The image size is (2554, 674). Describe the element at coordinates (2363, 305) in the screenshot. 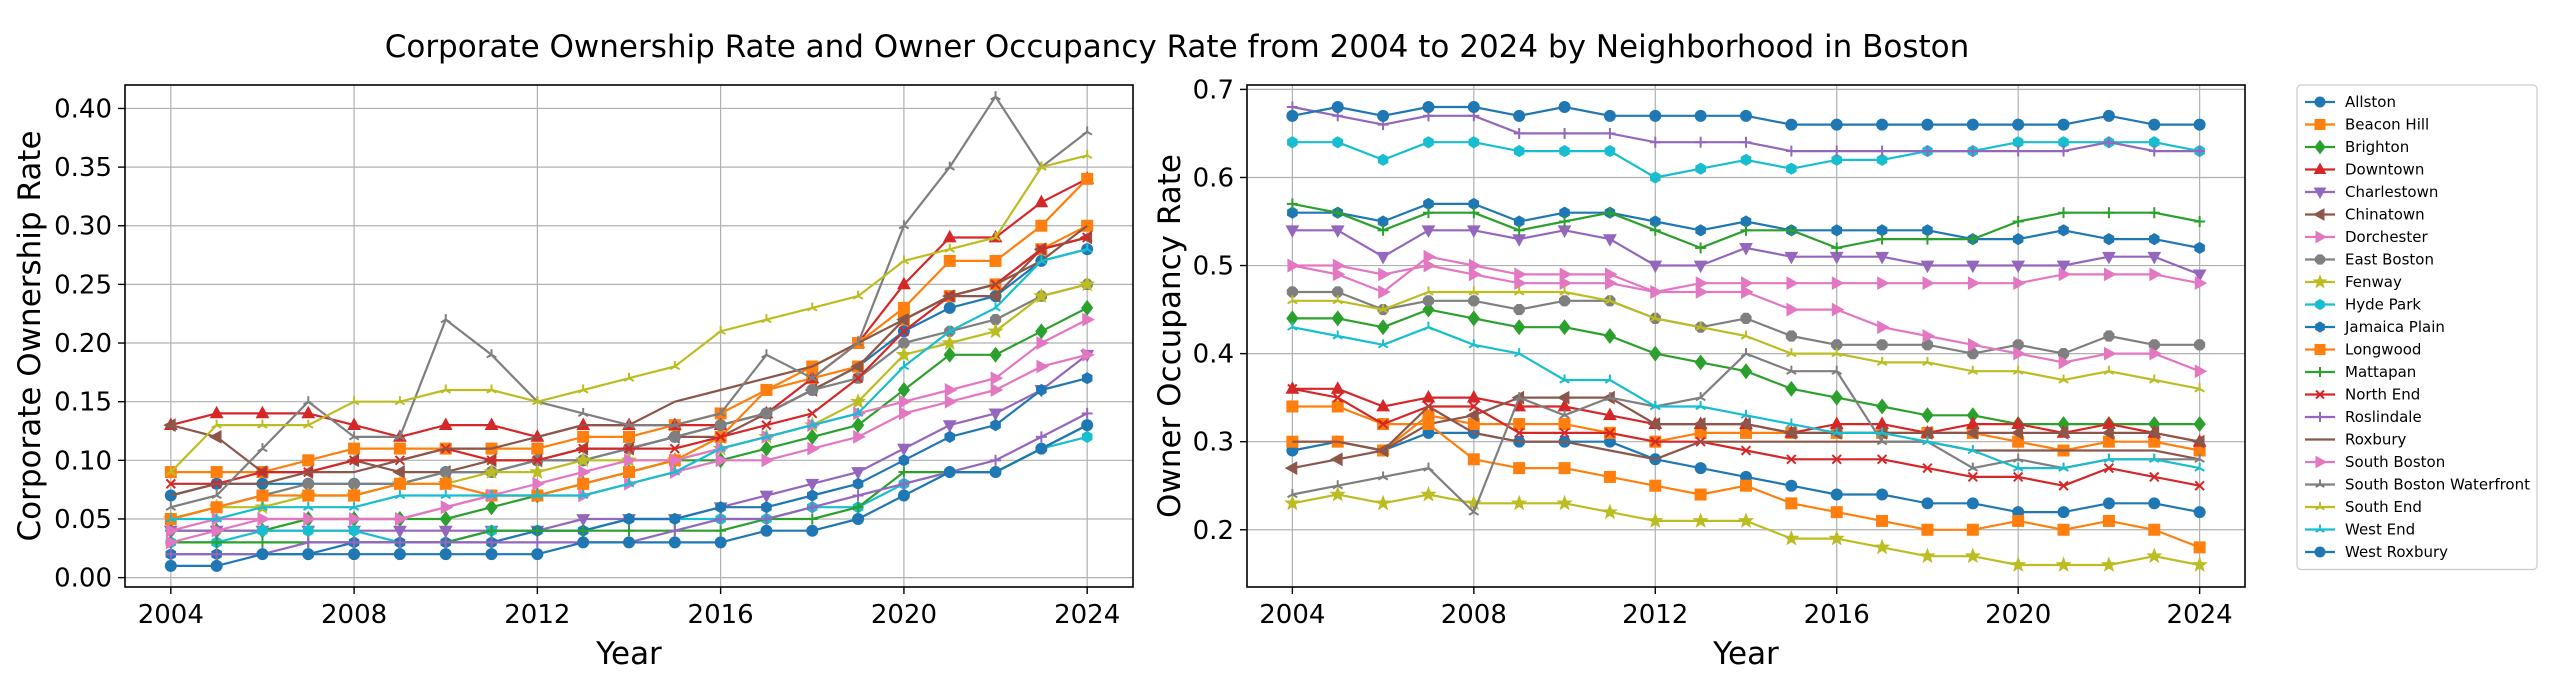

I see `legend-entry-hyde-park: Hyde Park` at that location.